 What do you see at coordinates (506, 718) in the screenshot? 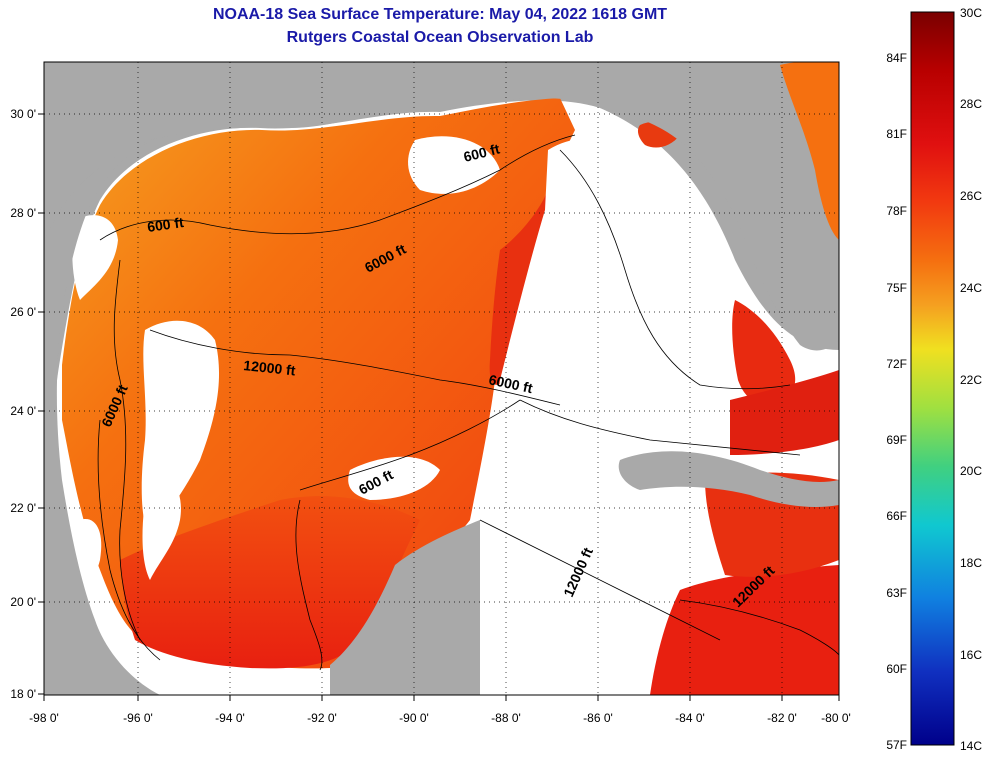
I see `lon-label: -88 0'` at bounding box center [506, 718].